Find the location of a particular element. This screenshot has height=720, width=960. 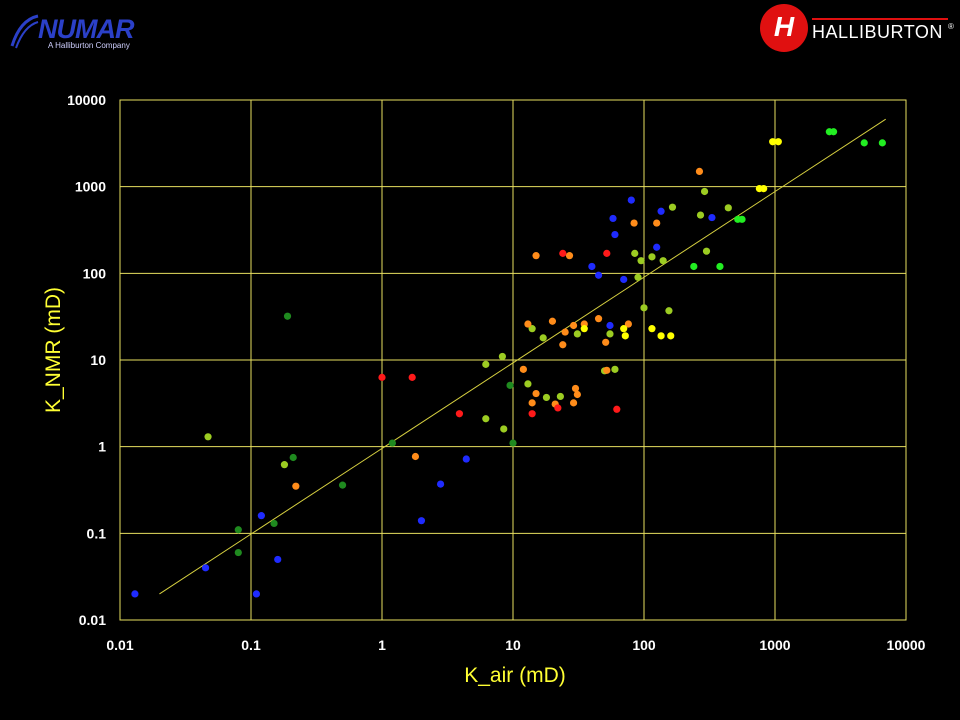

y-tick-label: 0.1 is located at coordinates (97, 533).